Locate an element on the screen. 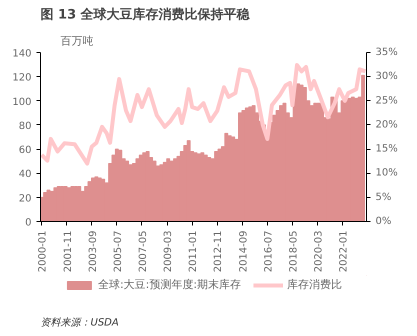 The image size is (417, 336). x-tick-label: 2000-01 is located at coordinates (43, 251).